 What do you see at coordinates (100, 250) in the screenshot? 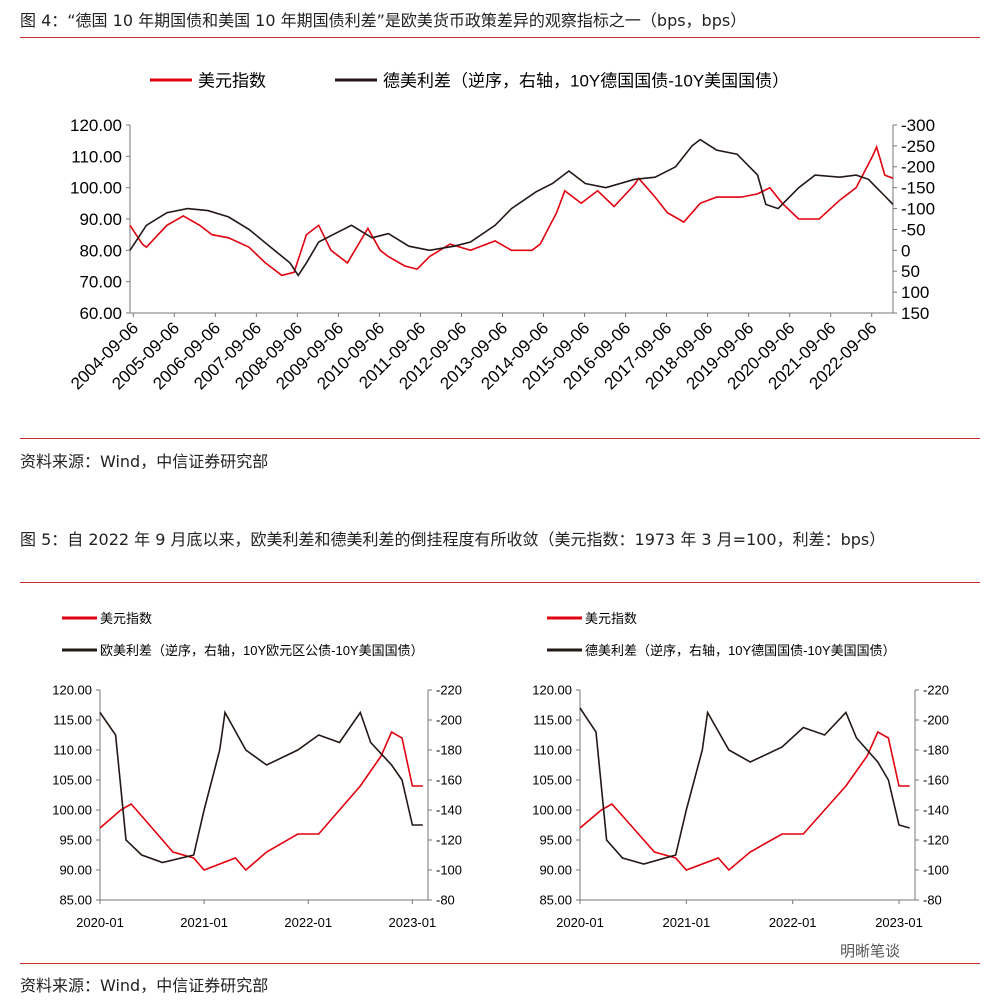
I see `y-tick-label: 80.00` at bounding box center [100, 250].